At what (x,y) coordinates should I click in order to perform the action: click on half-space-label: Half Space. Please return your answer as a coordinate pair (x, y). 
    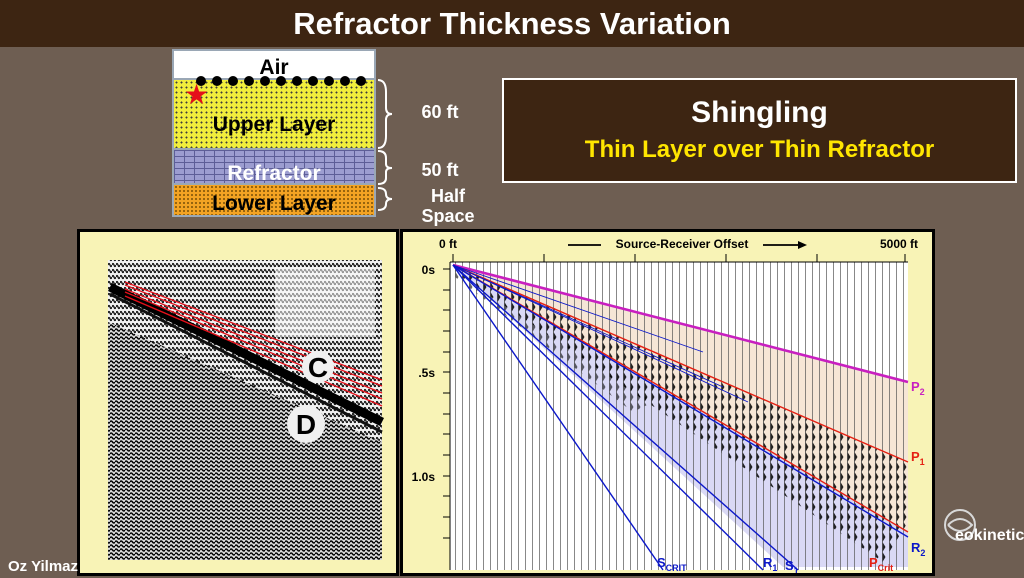
    Looking at the image, I should click on (448, 206).